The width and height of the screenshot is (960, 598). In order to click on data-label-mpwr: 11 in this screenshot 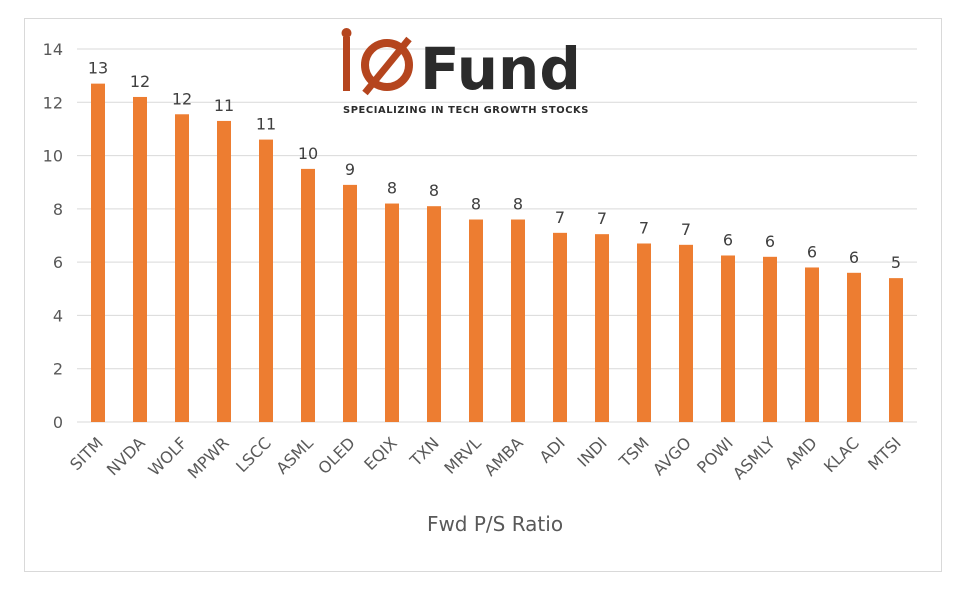, I will do `click(224, 105)`.